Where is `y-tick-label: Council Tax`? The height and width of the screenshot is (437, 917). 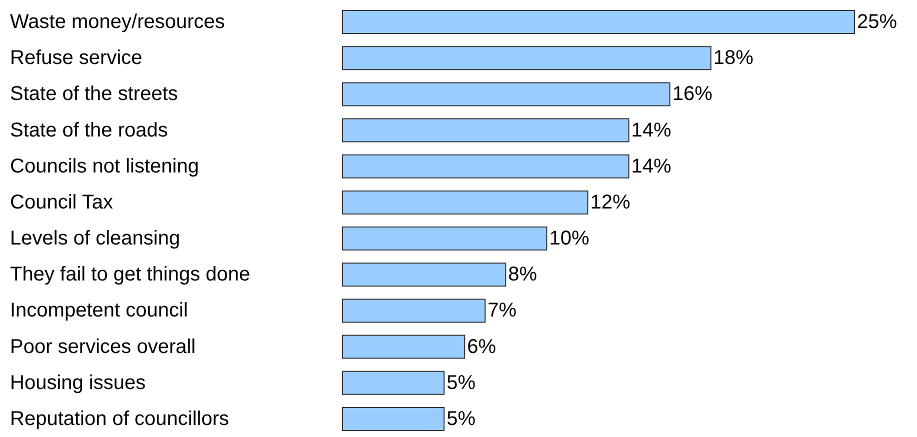 y-tick-label: Council Tax is located at coordinates (62, 202).